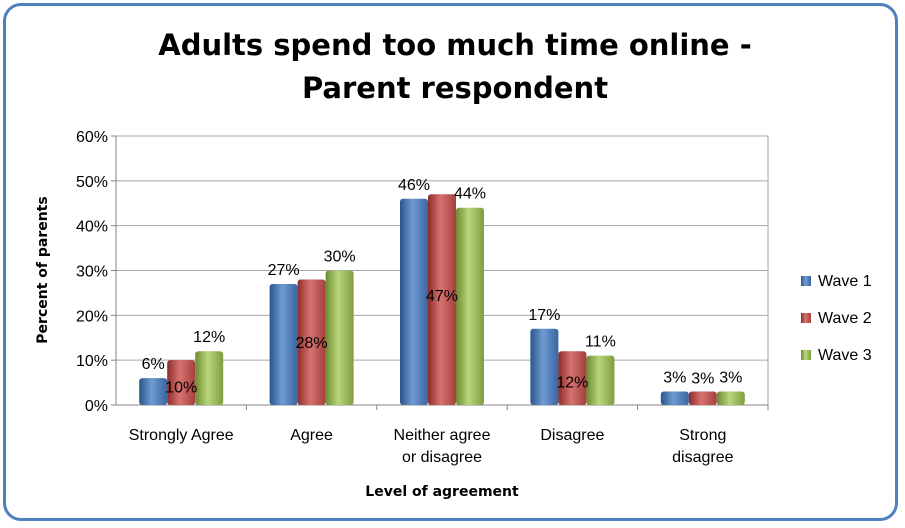  I want to click on data-label: 28%, so click(312, 343).